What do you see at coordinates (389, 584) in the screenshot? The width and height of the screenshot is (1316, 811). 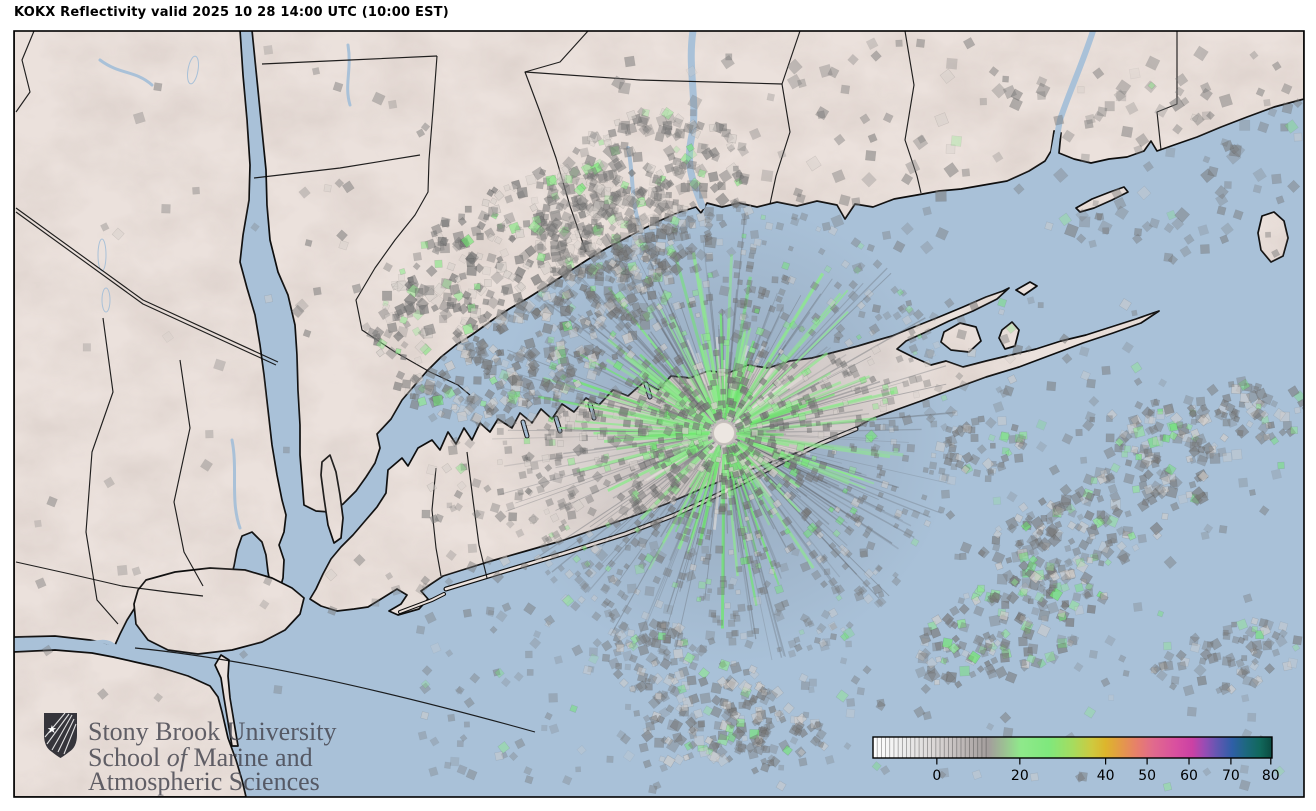 I see `echo-field-brooklyn-sparse` at bounding box center [389, 584].